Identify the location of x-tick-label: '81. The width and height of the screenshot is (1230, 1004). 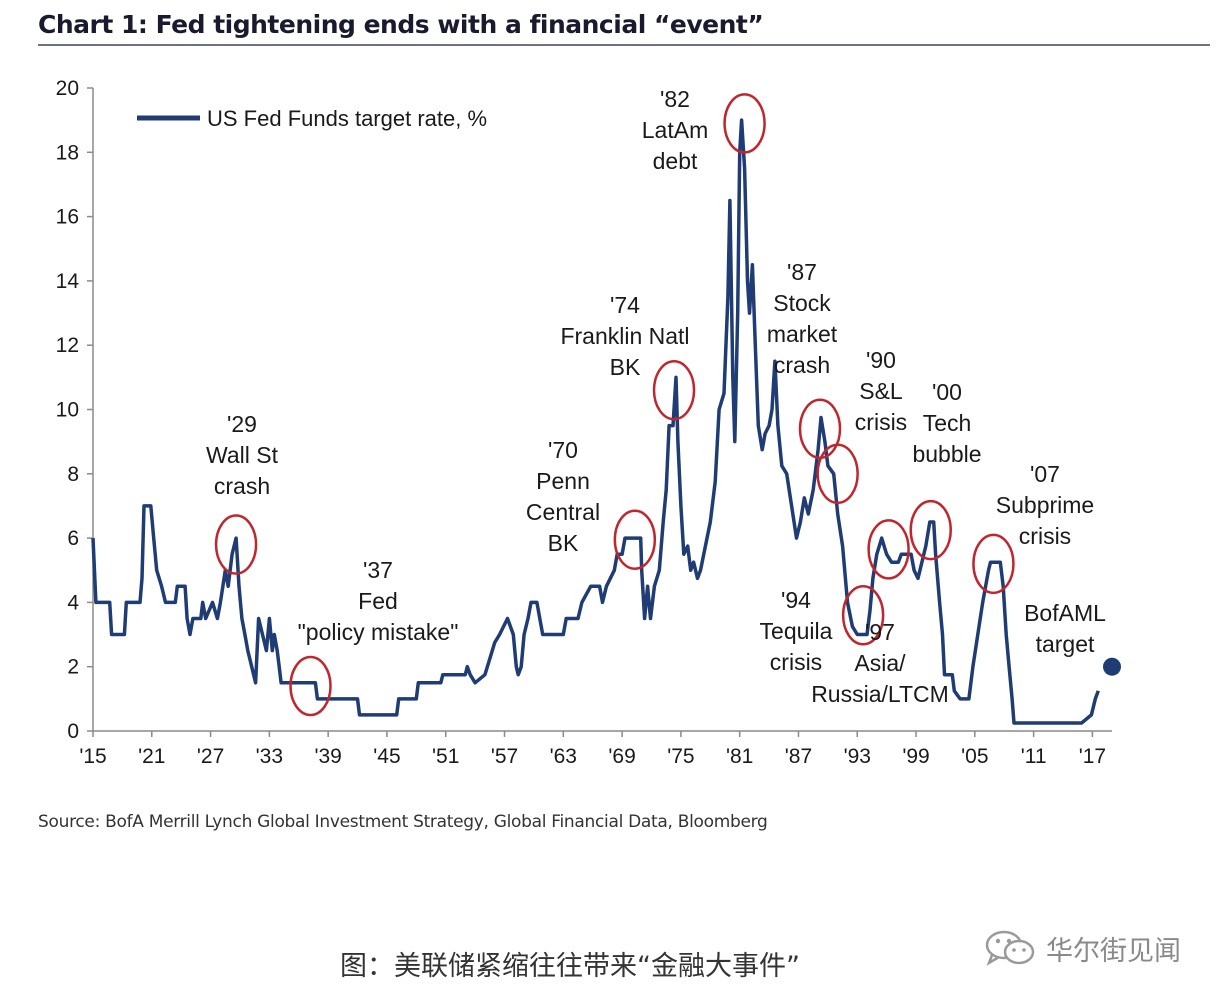
(739, 756).